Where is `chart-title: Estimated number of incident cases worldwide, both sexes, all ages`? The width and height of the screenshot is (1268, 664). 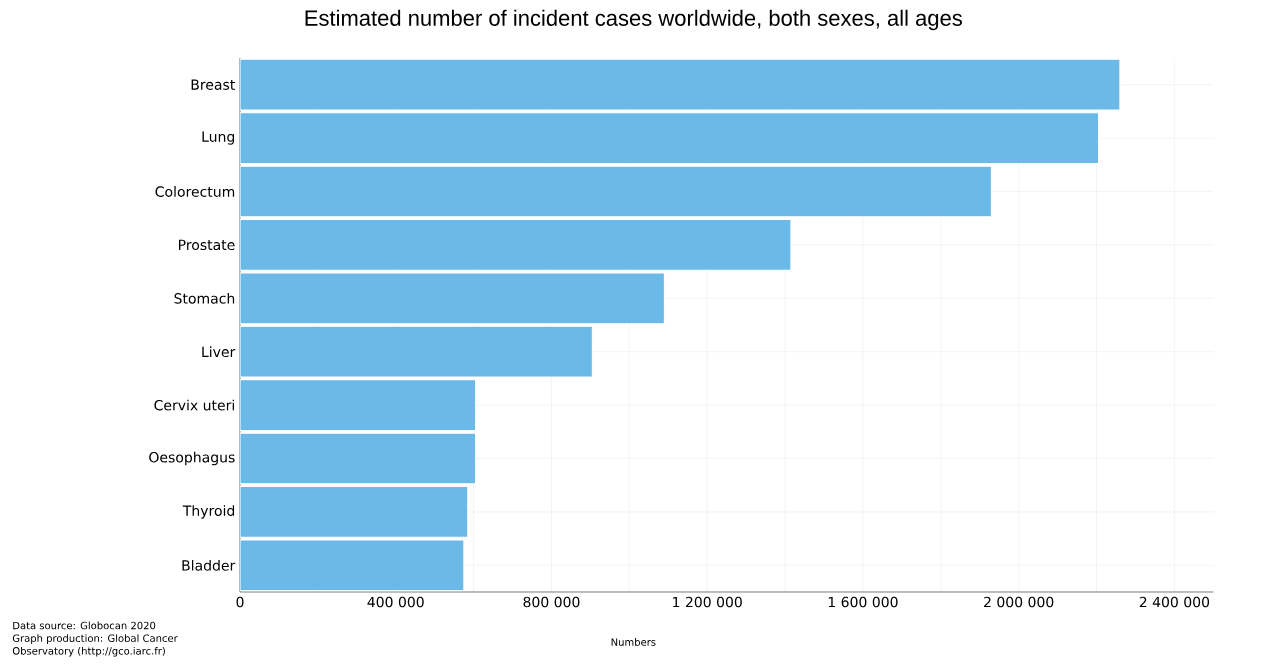 chart-title: Estimated number of incident cases worldwide, both sexes, all ages is located at coordinates (633, 20).